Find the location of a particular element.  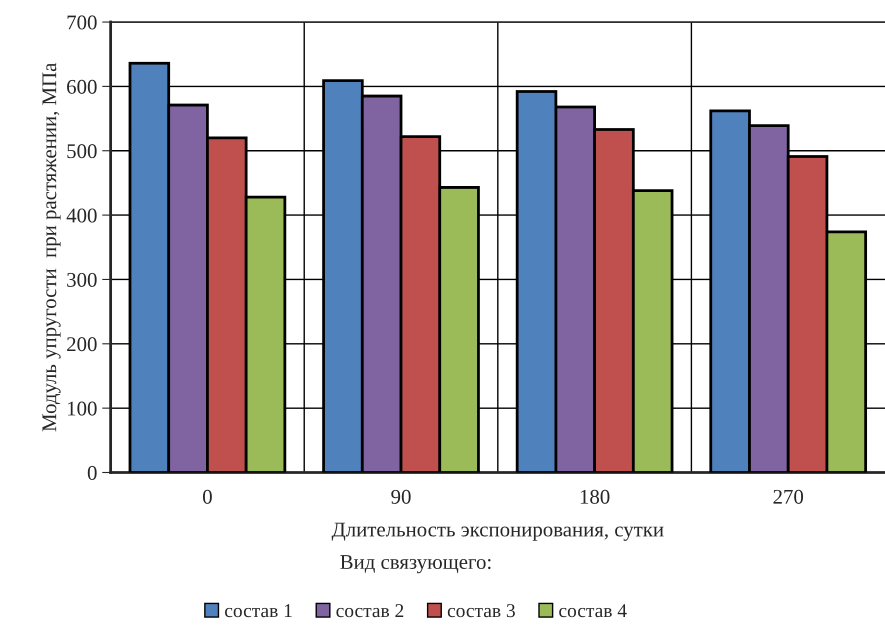

x-tick-label: 0 is located at coordinates (207, 497).